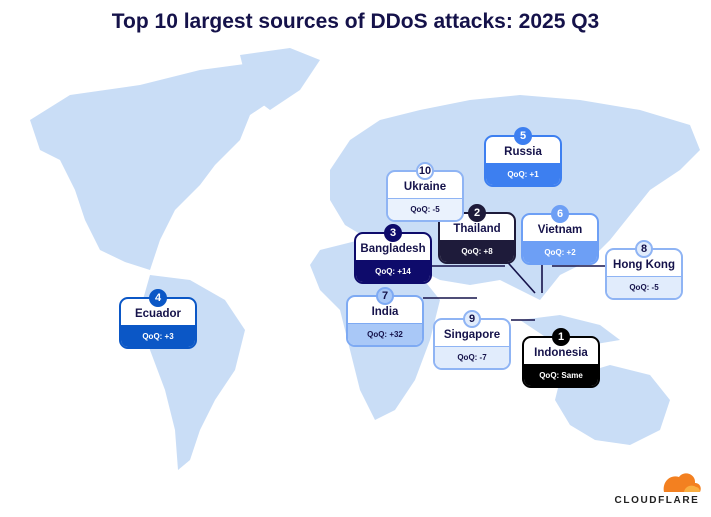  I want to click on country-card-ukraine: 10 Ukraine QoQ: -5, so click(425, 192).